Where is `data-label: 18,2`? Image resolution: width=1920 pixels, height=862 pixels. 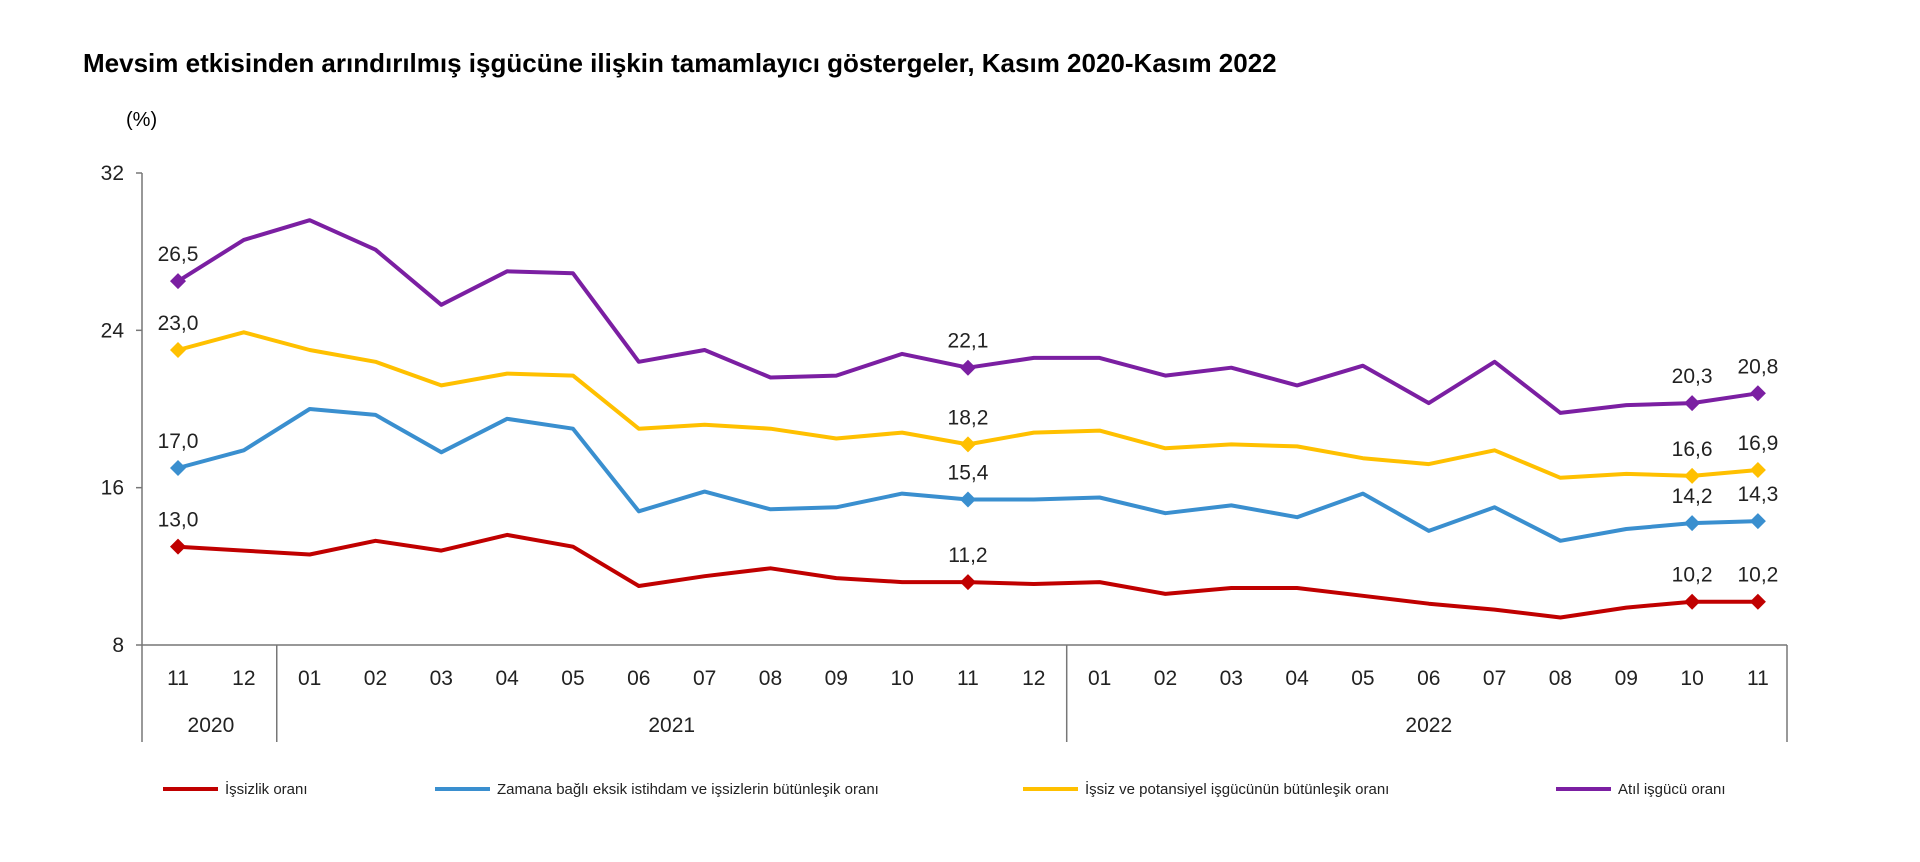
data-label: 18,2 is located at coordinates (968, 417).